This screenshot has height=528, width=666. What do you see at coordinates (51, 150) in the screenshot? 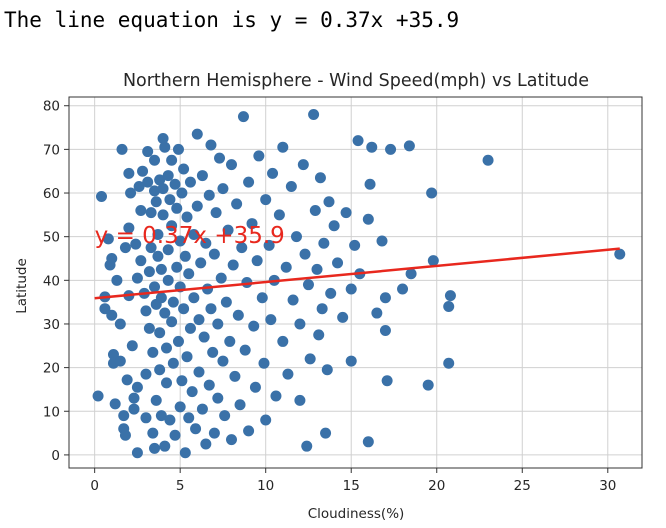
I see `y-tick-label: 70` at bounding box center [51, 150].